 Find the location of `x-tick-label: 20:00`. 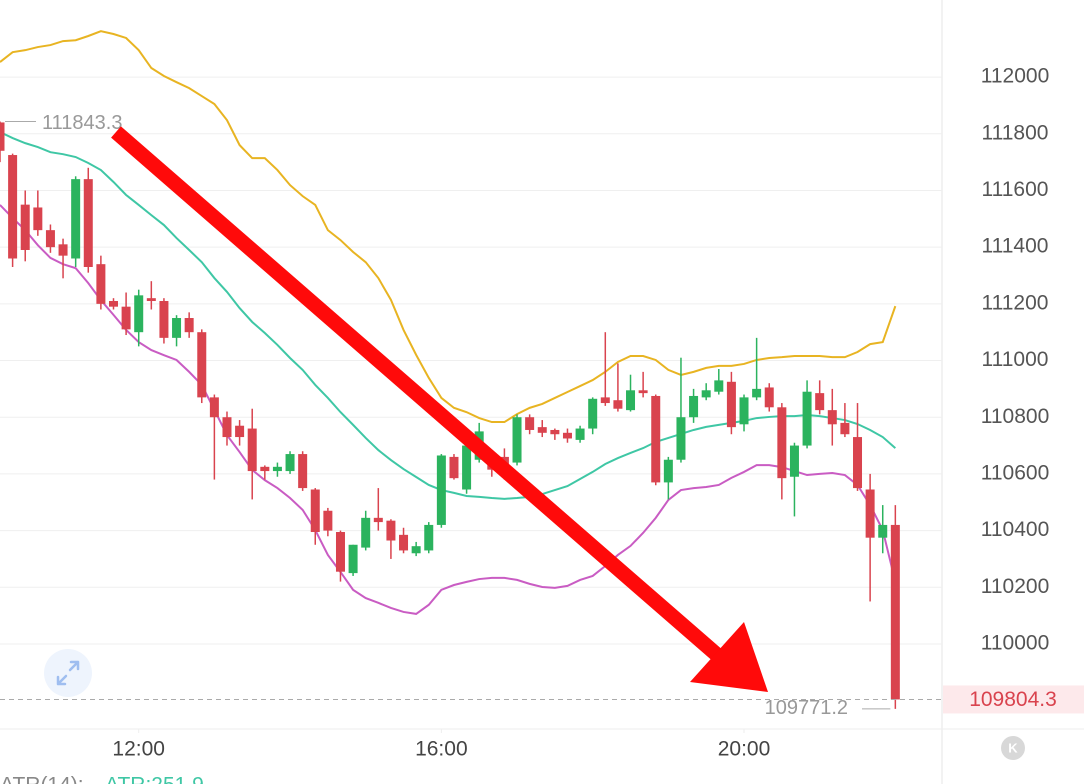

x-tick-label: 20:00 is located at coordinates (744, 749).